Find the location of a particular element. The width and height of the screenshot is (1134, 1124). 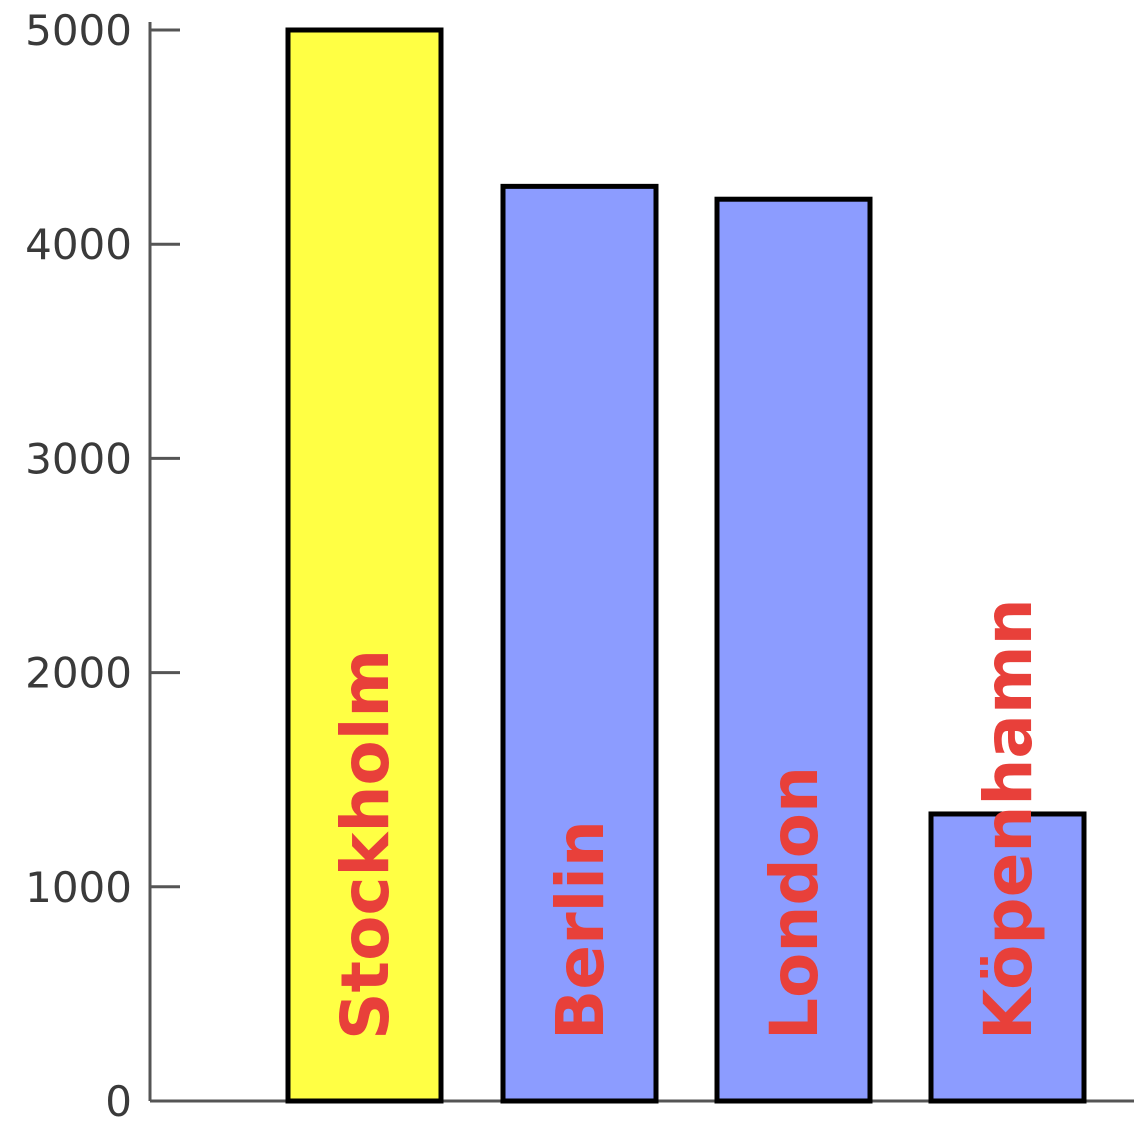

y-tick-label: 3000 is located at coordinates (78, 458).